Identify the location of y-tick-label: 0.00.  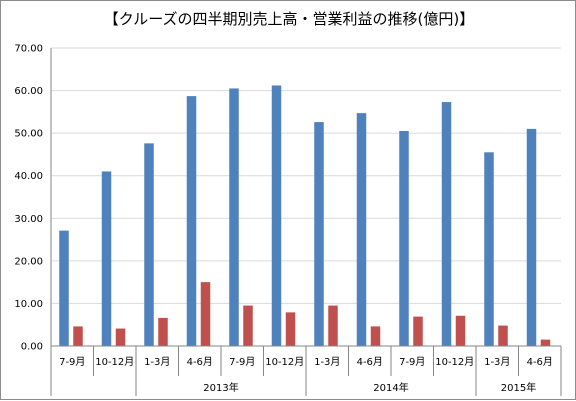
(32, 347).